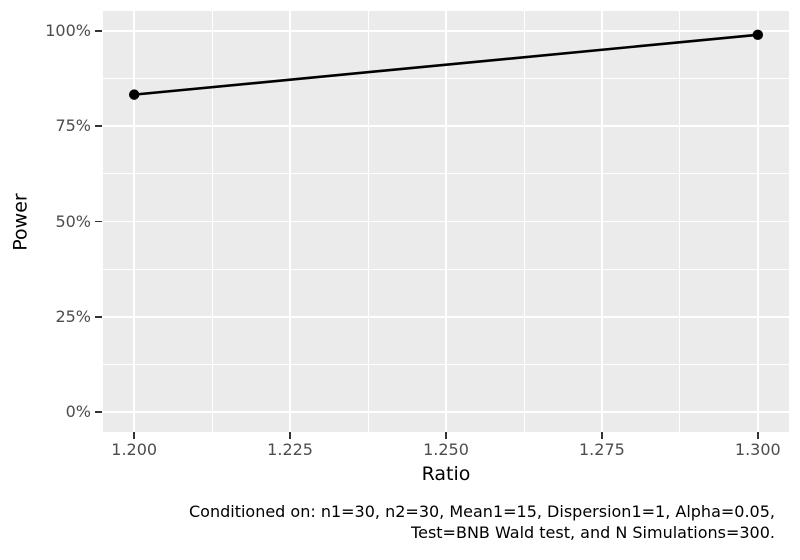  What do you see at coordinates (73, 316) in the screenshot?
I see `y-tick-label: 25%` at bounding box center [73, 316].